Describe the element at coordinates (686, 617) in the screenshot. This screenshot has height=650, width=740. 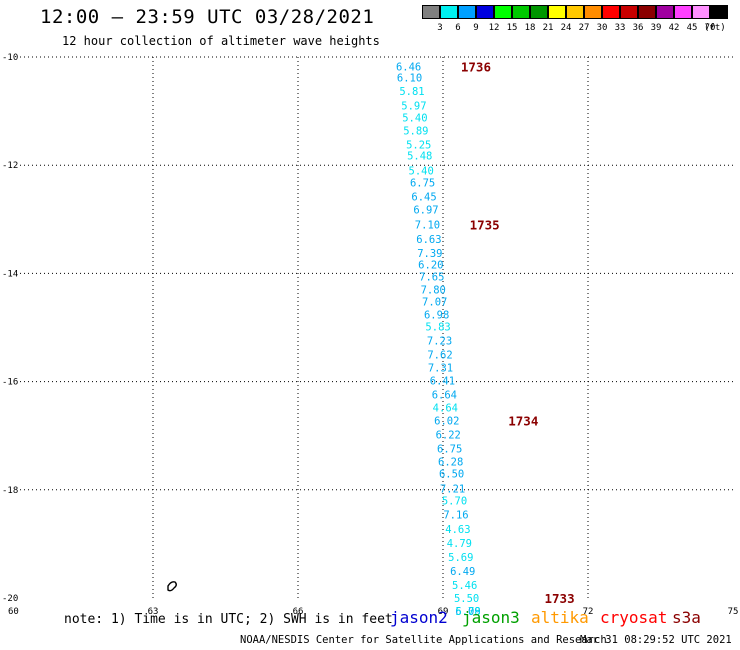
I see `satellite-s3a: s3a` at that location.